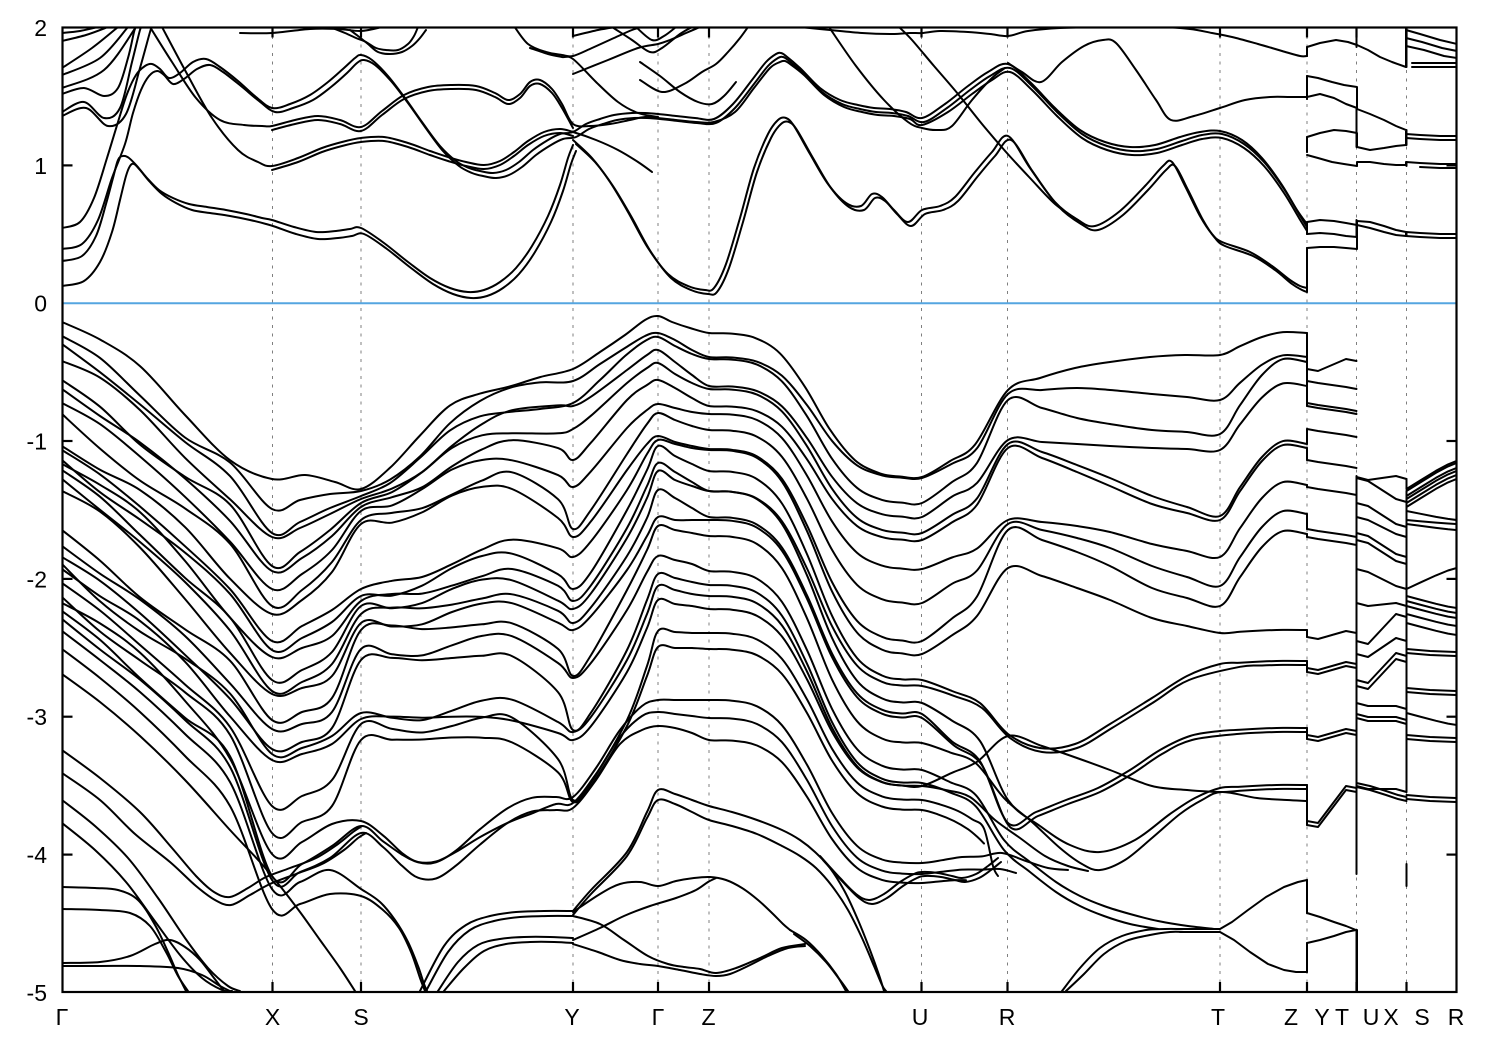 This screenshot has width=1500, height=1055. I want to click on svg-text: 1, so click(40, 166).